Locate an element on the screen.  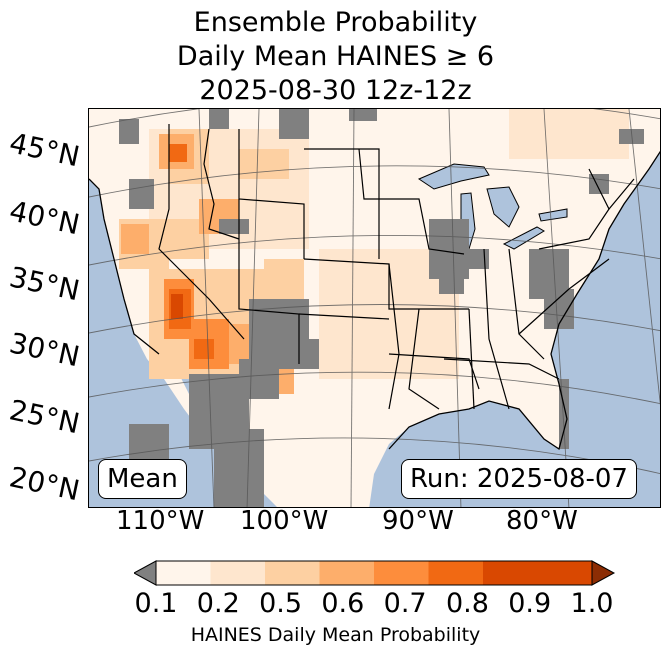
pacific-coast-water is located at coordinates (118, 324).